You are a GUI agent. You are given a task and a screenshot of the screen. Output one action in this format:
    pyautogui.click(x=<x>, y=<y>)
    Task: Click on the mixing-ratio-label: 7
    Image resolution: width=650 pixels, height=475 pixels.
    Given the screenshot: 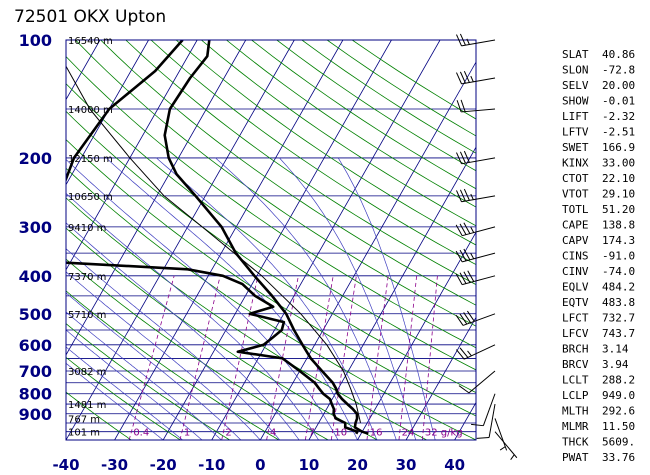 What is the action you would take?
    pyautogui.click(x=312, y=433)
    